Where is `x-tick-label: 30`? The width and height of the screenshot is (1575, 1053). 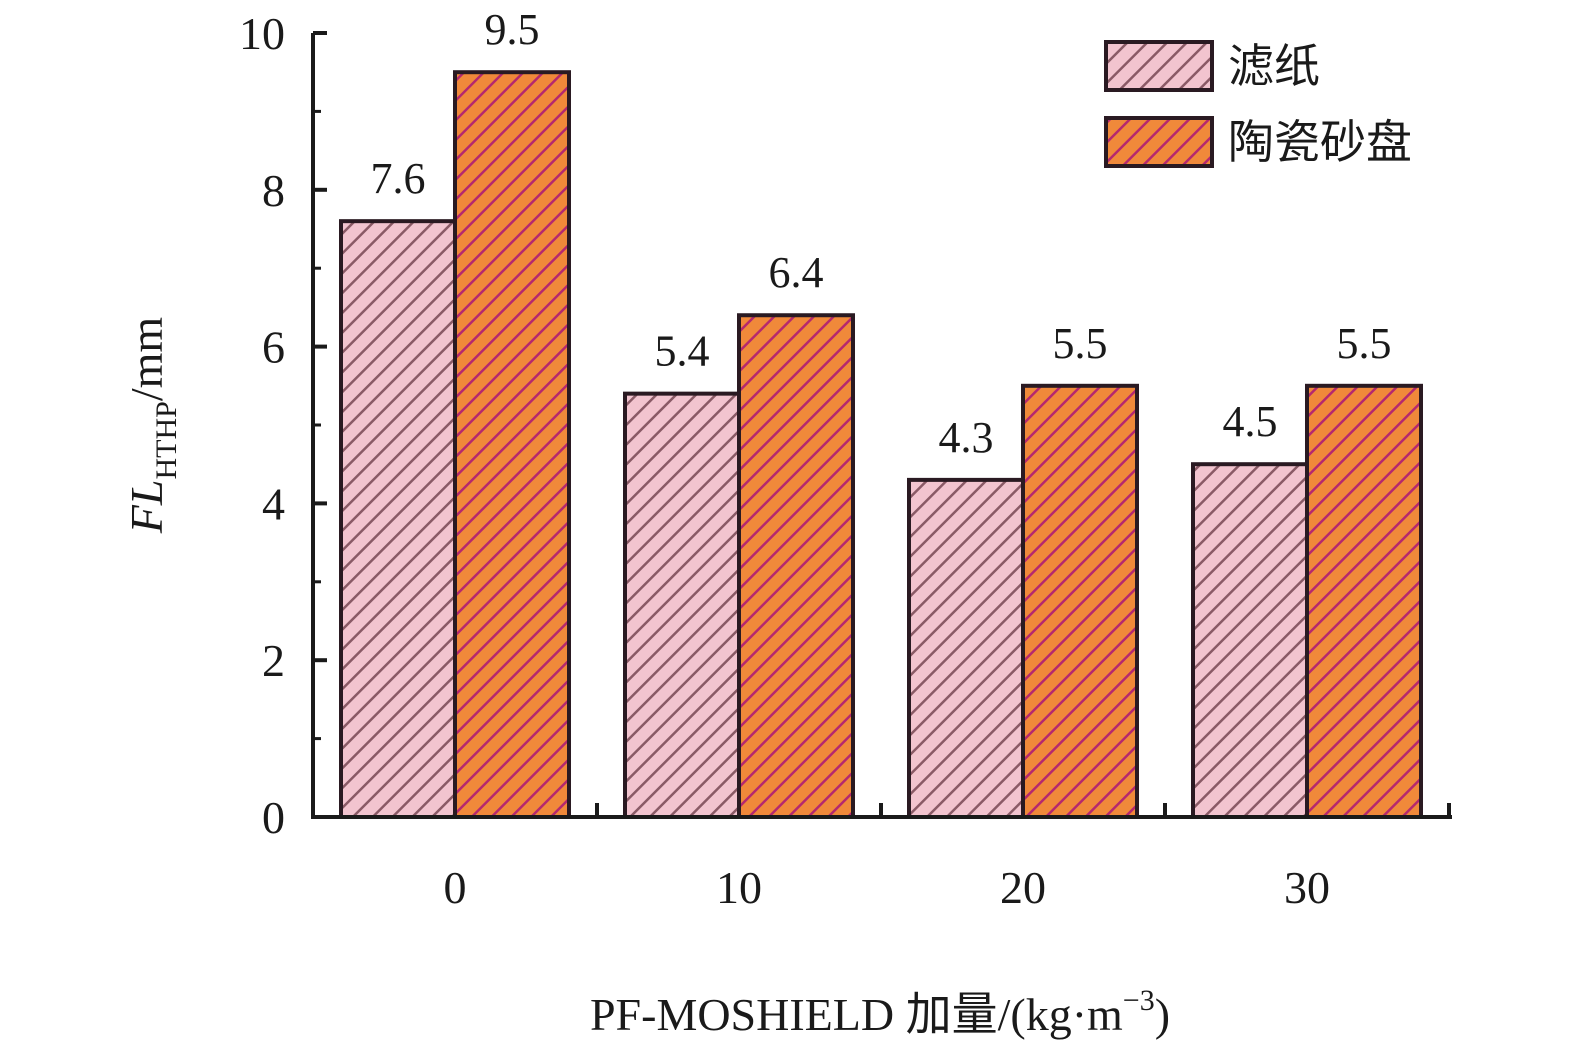
x-tick-label: 30 is located at coordinates (1307, 887).